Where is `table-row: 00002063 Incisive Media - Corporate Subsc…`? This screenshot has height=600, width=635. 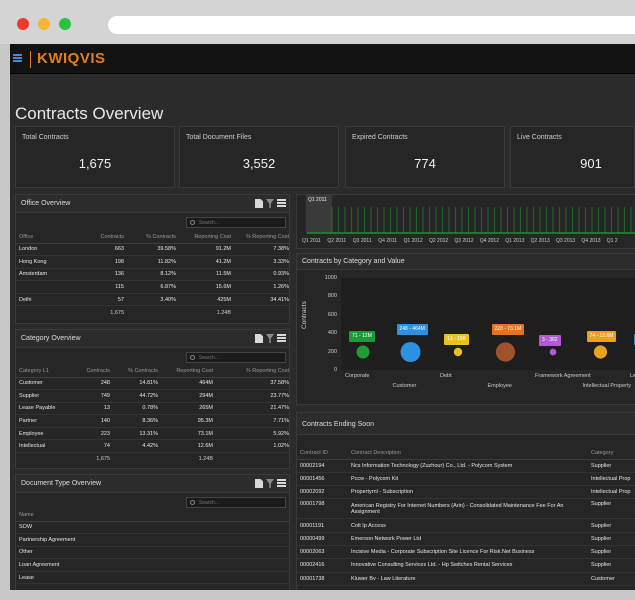
table-row: 00002063 Incisive Media - Corporate Subsc… is located at coordinates (466, 552).